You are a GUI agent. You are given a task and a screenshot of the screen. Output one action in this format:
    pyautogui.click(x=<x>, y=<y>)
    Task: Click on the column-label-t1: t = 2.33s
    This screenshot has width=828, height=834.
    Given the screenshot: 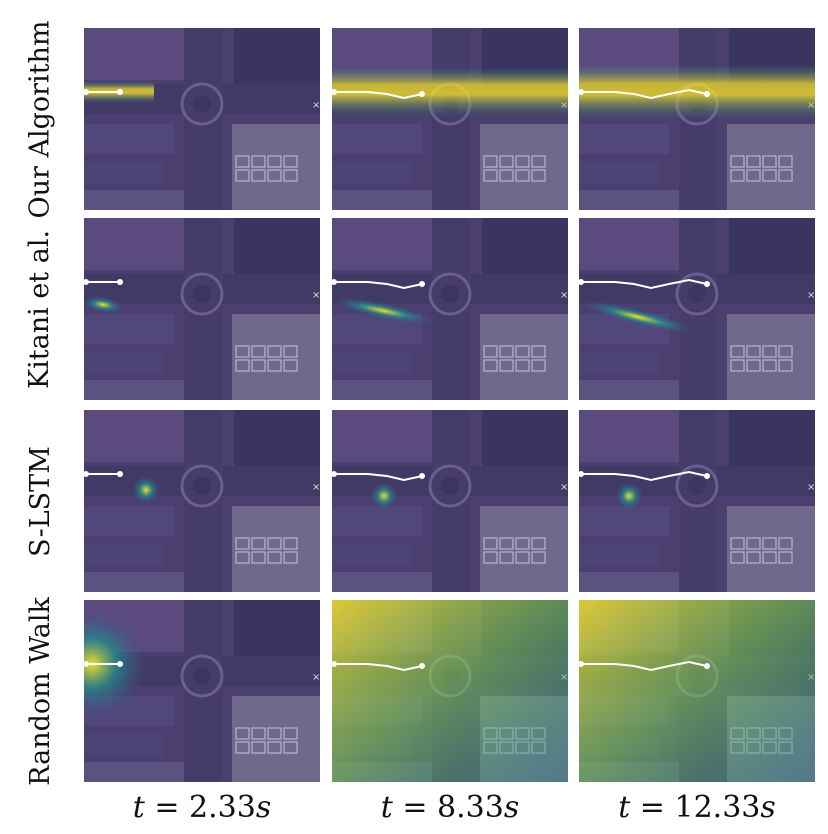 What is the action you would take?
    pyautogui.click(x=202, y=807)
    